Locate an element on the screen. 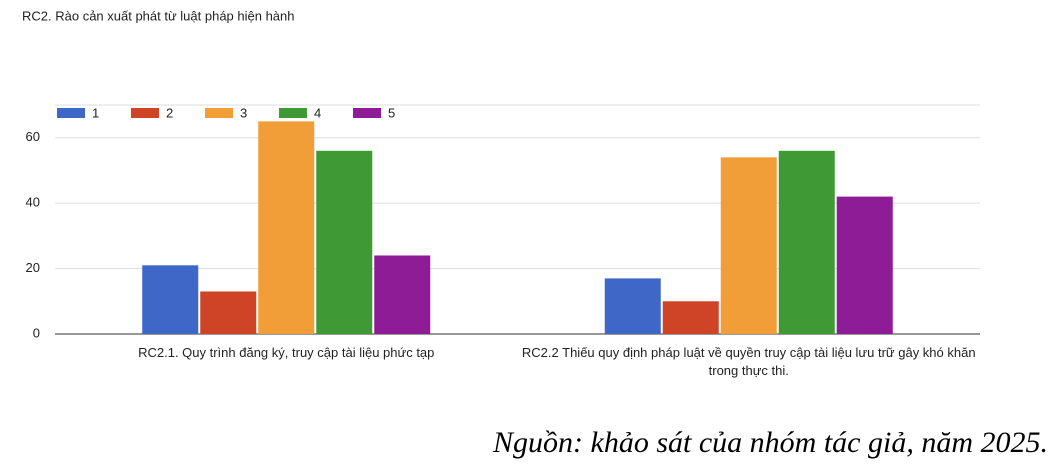 The image size is (1060, 474). legend-label: 4 is located at coordinates (317, 112).